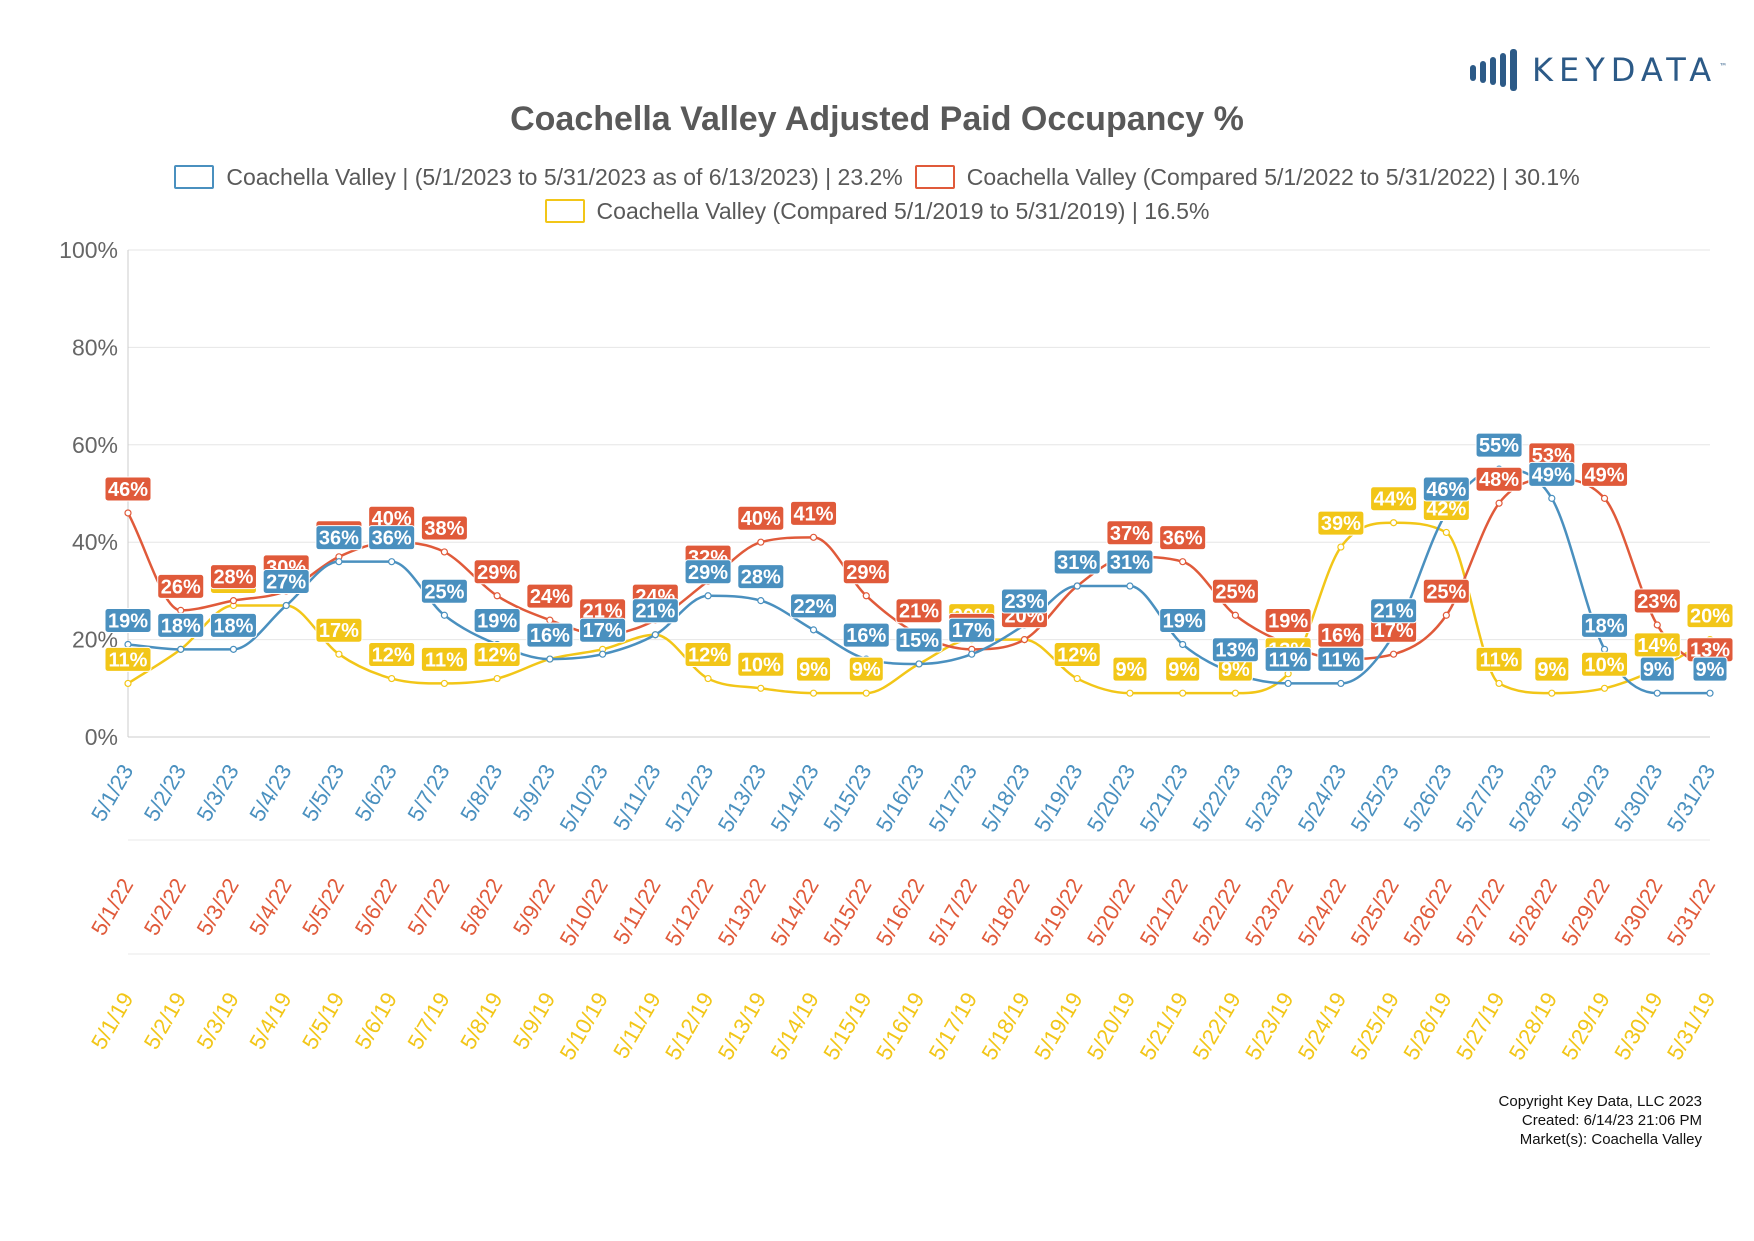 This screenshot has height=1241, width=1754. Describe the element at coordinates (323, 792) in the screenshot. I see `x-tick-label: 5/5/23` at that location.